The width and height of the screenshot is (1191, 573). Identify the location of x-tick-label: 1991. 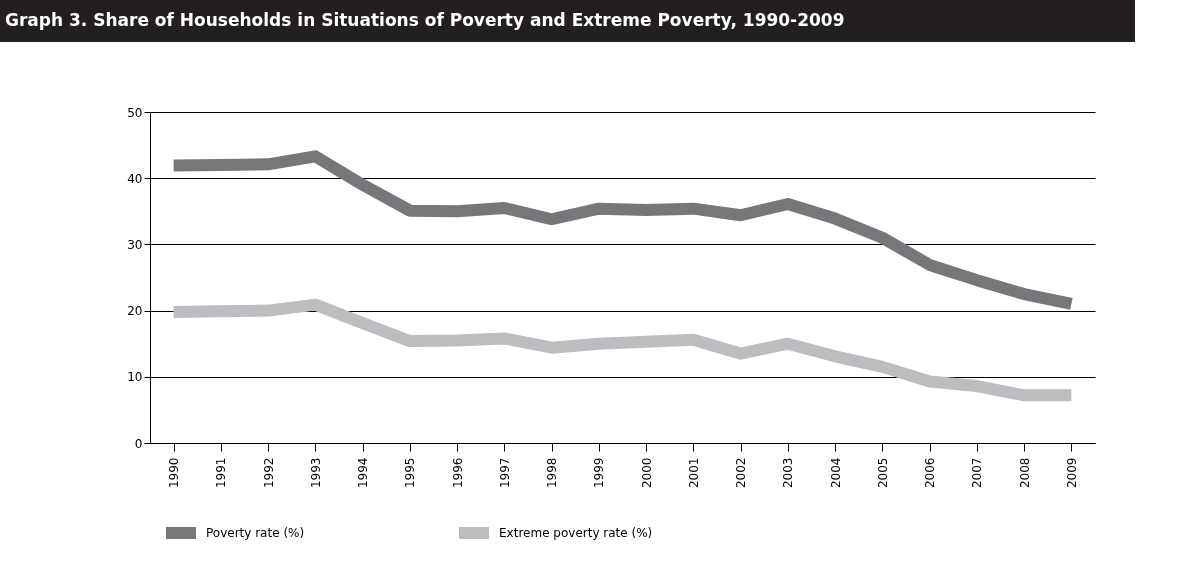
(221, 473).